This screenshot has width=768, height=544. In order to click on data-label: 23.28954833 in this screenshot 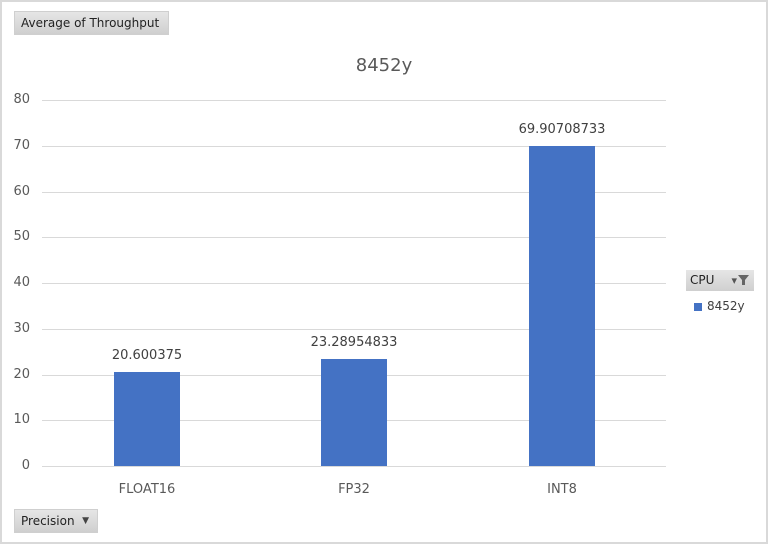, I will do `click(354, 343)`.